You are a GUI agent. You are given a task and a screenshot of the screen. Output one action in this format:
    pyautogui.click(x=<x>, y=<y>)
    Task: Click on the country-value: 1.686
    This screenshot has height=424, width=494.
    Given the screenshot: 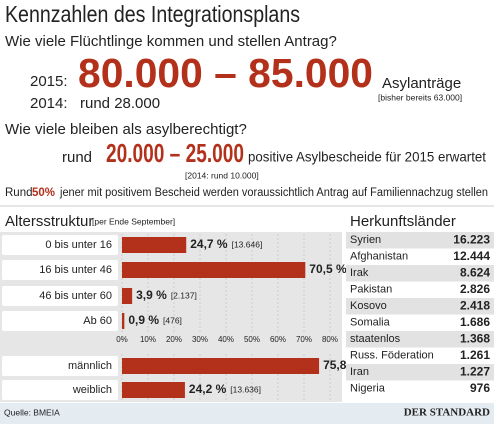 What is the action you would take?
    pyautogui.click(x=475, y=322)
    